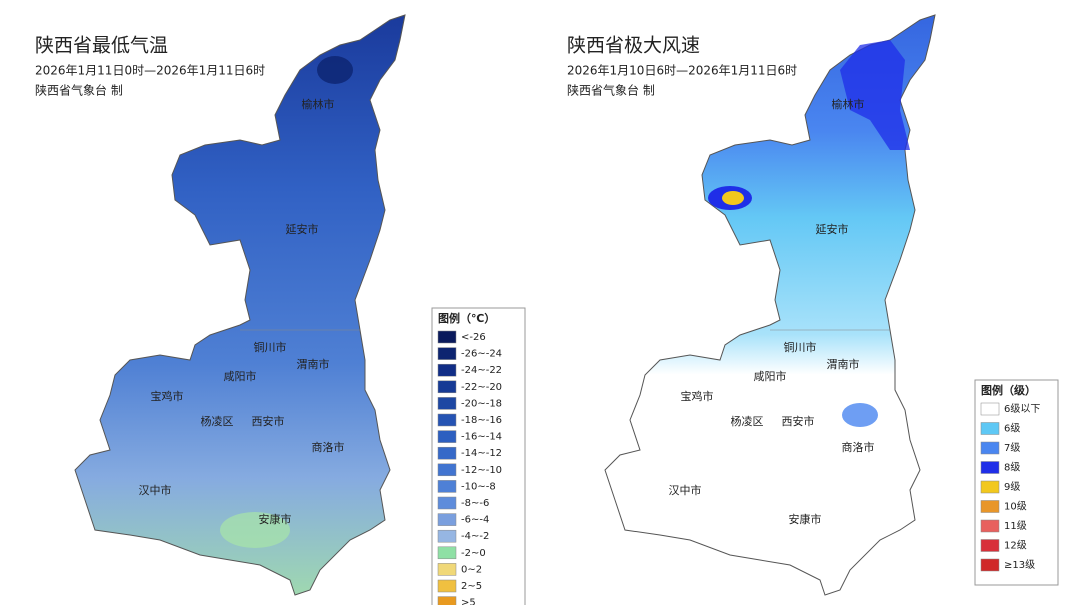 The height and width of the screenshot is (609, 1080). What do you see at coordinates (481, 354) in the screenshot?
I see `legend-label: -26~-24` at bounding box center [481, 354].